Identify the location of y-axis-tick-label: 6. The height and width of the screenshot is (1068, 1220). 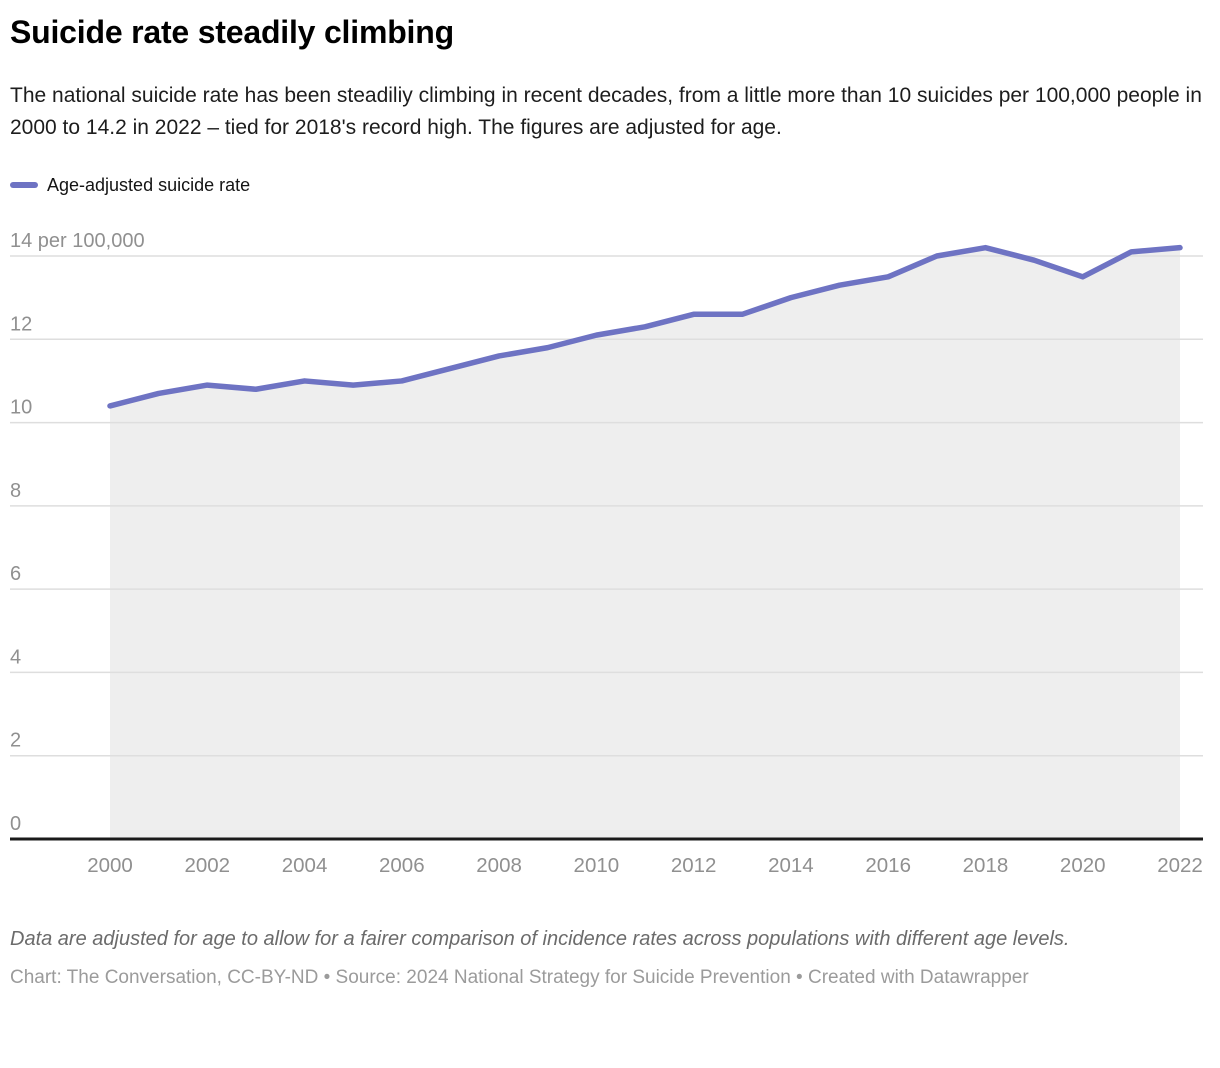
(15, 574).